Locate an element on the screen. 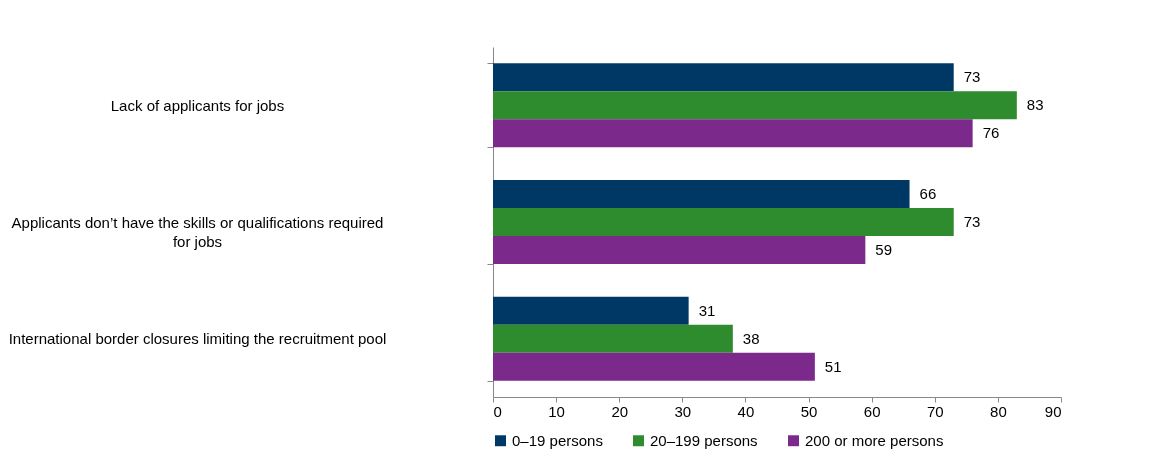 The height and width of the screenshot is (455, 1172). x-tick-label: 70 is located at coordinates (935, 411).